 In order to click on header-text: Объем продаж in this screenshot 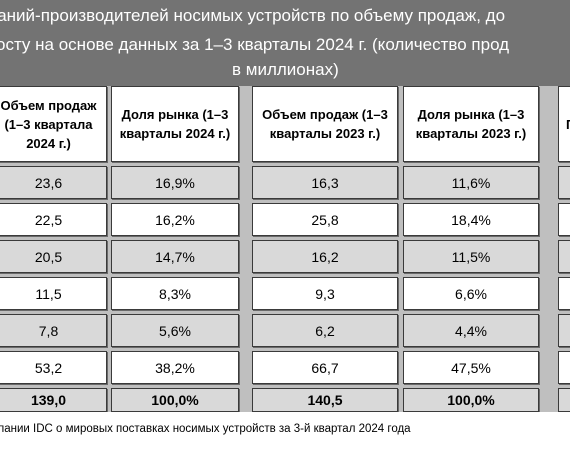, I will do `click(48, 105)`.